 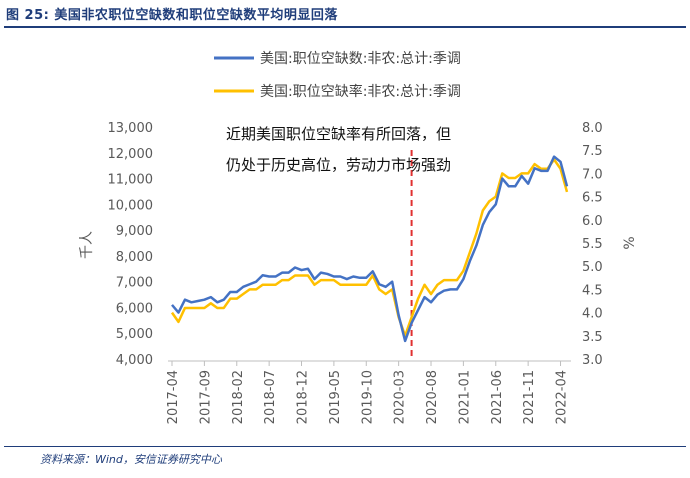 I want to click on title-rule, so click(x=345, y=27).